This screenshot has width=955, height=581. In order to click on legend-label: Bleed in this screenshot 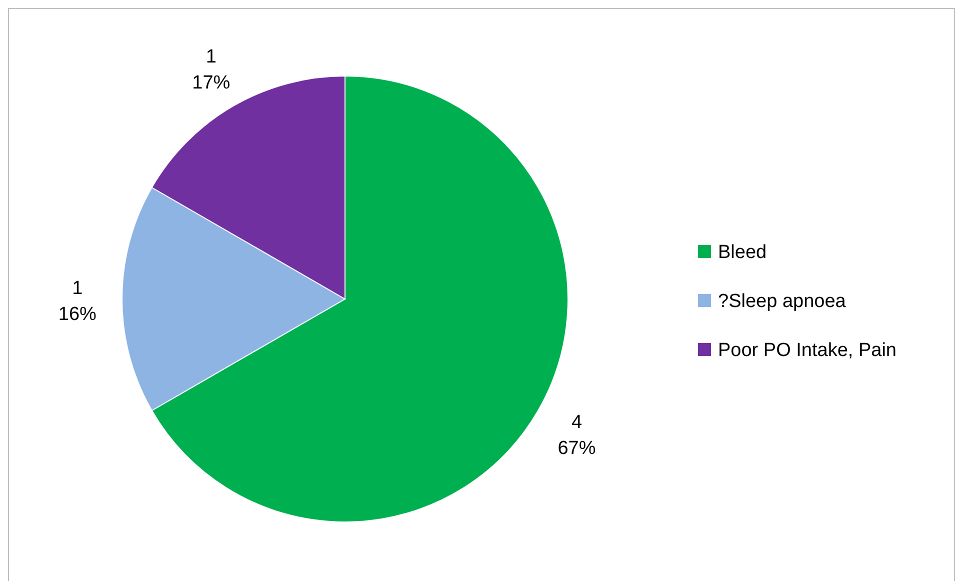, I will do `click(742, 252)`.